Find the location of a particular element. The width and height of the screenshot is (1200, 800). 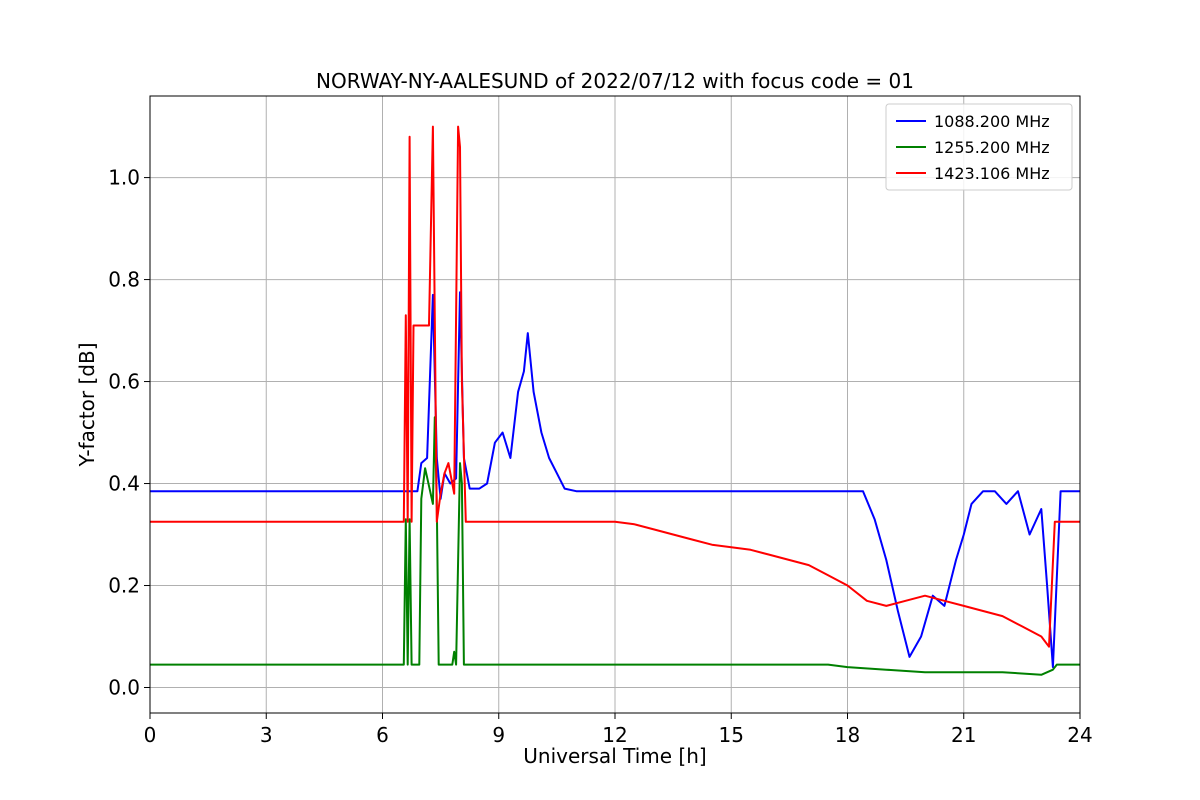

y-tick-label: 0.0 is located at coordinates (124, 688).